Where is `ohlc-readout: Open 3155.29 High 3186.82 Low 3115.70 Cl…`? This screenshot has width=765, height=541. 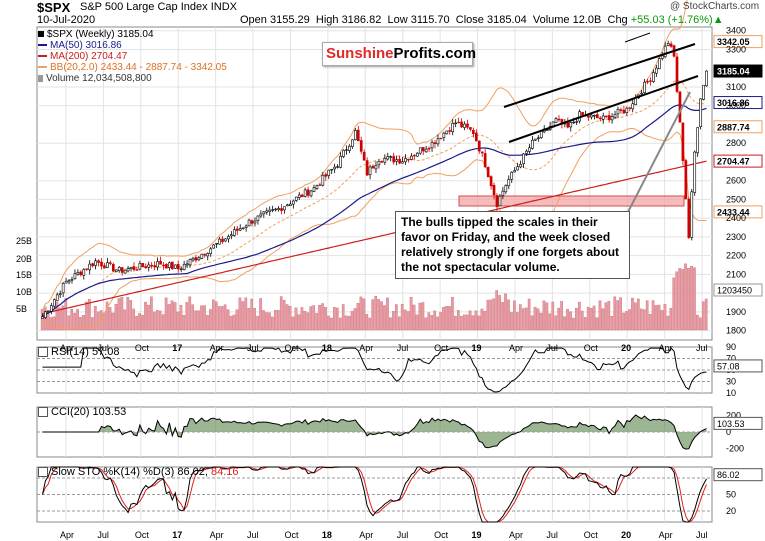 ohlc-readout: Open 3155.29 High 3186.82 Low 3115.70 Cl… is located at coordinates (482, 20).